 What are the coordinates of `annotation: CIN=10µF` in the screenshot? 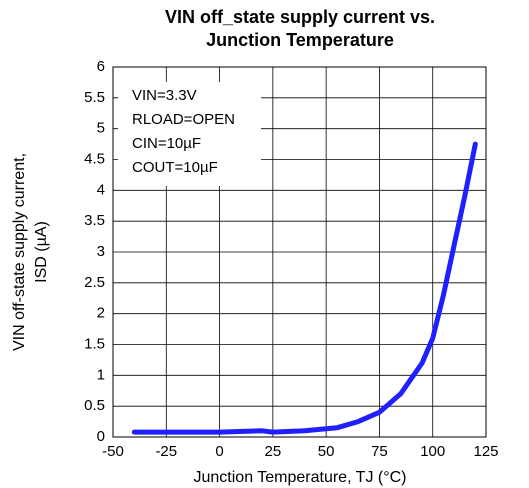 It's located at (166, 143).